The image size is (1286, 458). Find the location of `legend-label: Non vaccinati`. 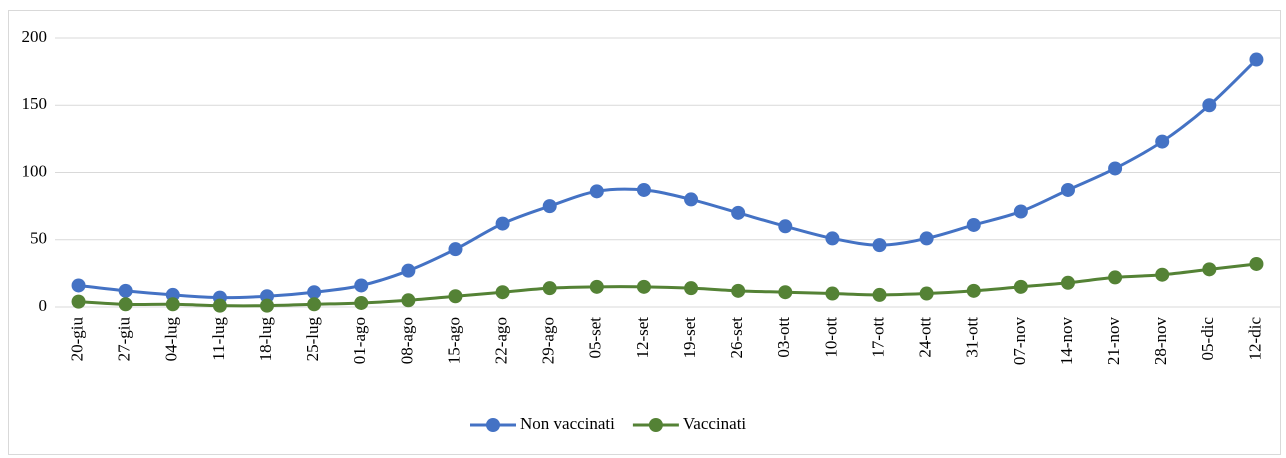

legend-label: Non vaccinati is located at coordinates (567, 423).